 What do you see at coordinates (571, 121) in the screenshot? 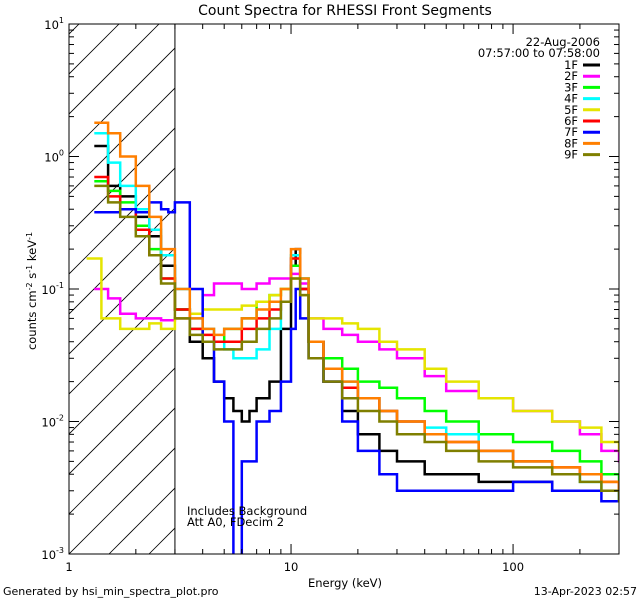
I see `legend-label-6F: 6F` at bounding box center [571, 121].